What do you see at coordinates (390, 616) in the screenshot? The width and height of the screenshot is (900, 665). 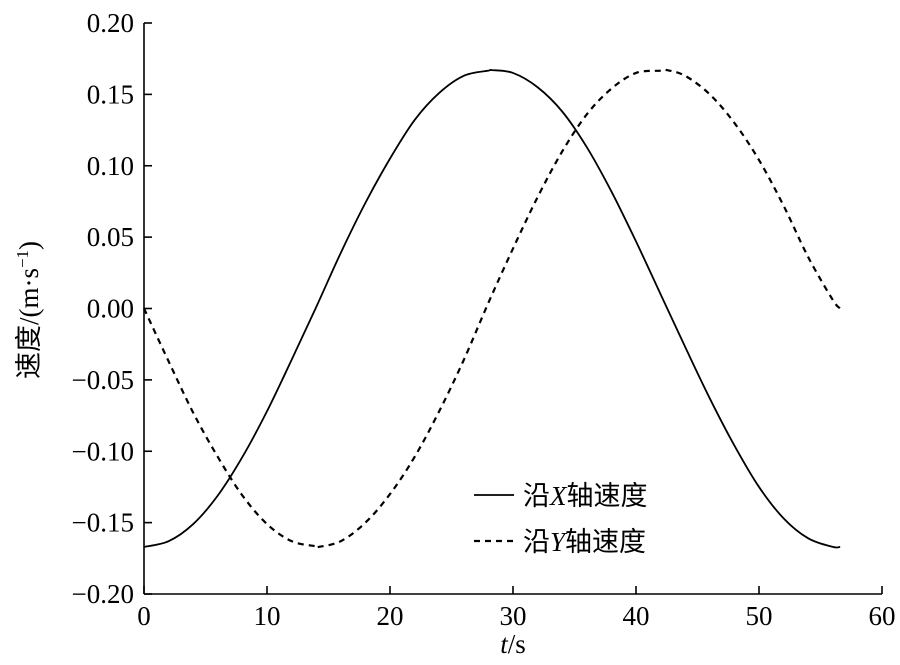 I see `x-tick-label: 20` at bounding box center [390, 616].